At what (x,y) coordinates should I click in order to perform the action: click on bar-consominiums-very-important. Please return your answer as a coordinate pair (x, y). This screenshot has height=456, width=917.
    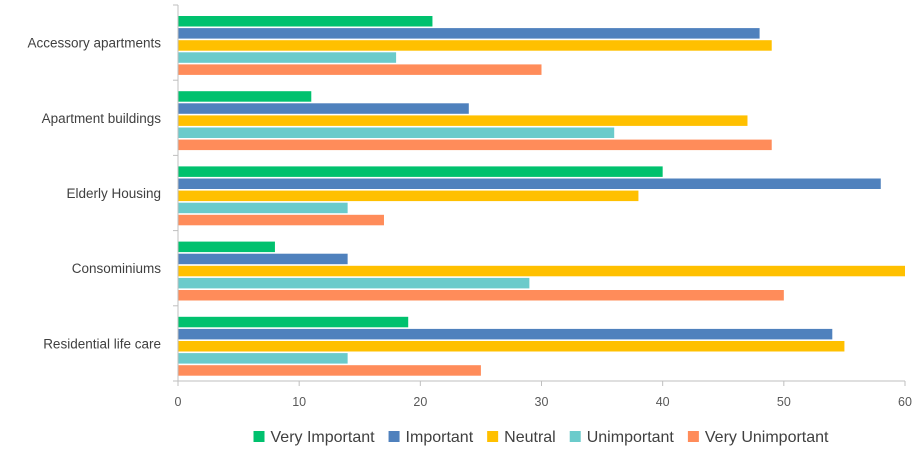
    Looking at the image, I should click on (226, 247).